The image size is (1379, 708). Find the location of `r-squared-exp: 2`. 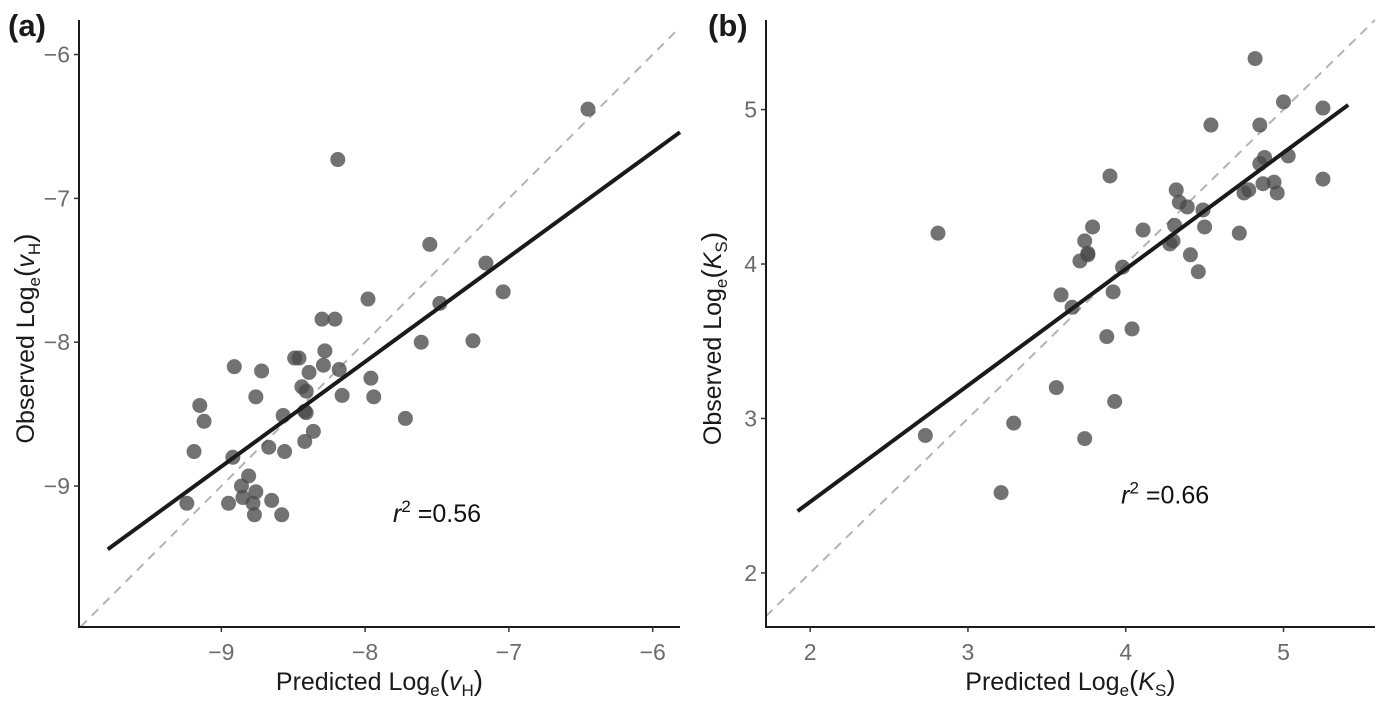

r-squared-exp: 2 is located at coordinates (405, 506).